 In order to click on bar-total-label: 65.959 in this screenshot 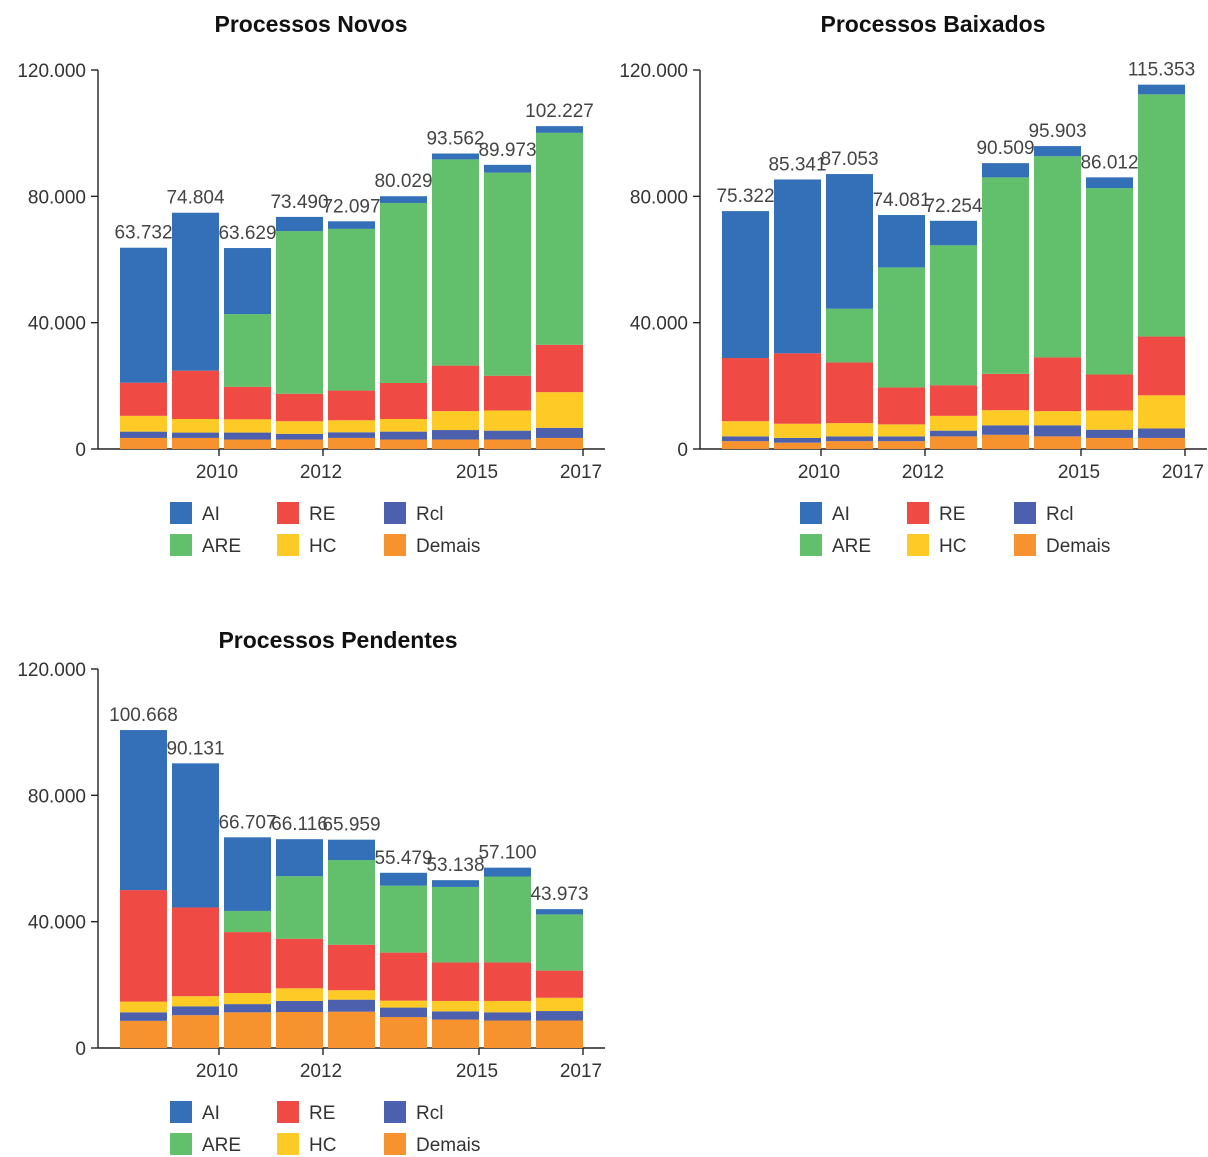, I will do `click(351, 825)`.